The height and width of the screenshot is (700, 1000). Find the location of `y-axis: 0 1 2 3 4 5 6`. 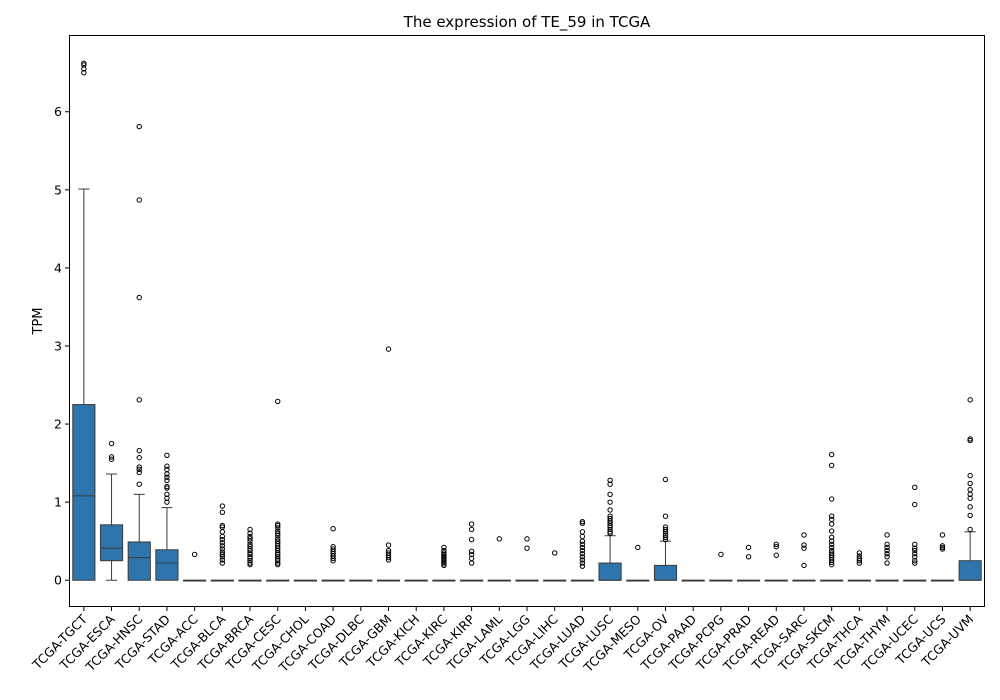

y-axis: 0 1 2 3 4 5 6 is located at coordinates (62, 346).